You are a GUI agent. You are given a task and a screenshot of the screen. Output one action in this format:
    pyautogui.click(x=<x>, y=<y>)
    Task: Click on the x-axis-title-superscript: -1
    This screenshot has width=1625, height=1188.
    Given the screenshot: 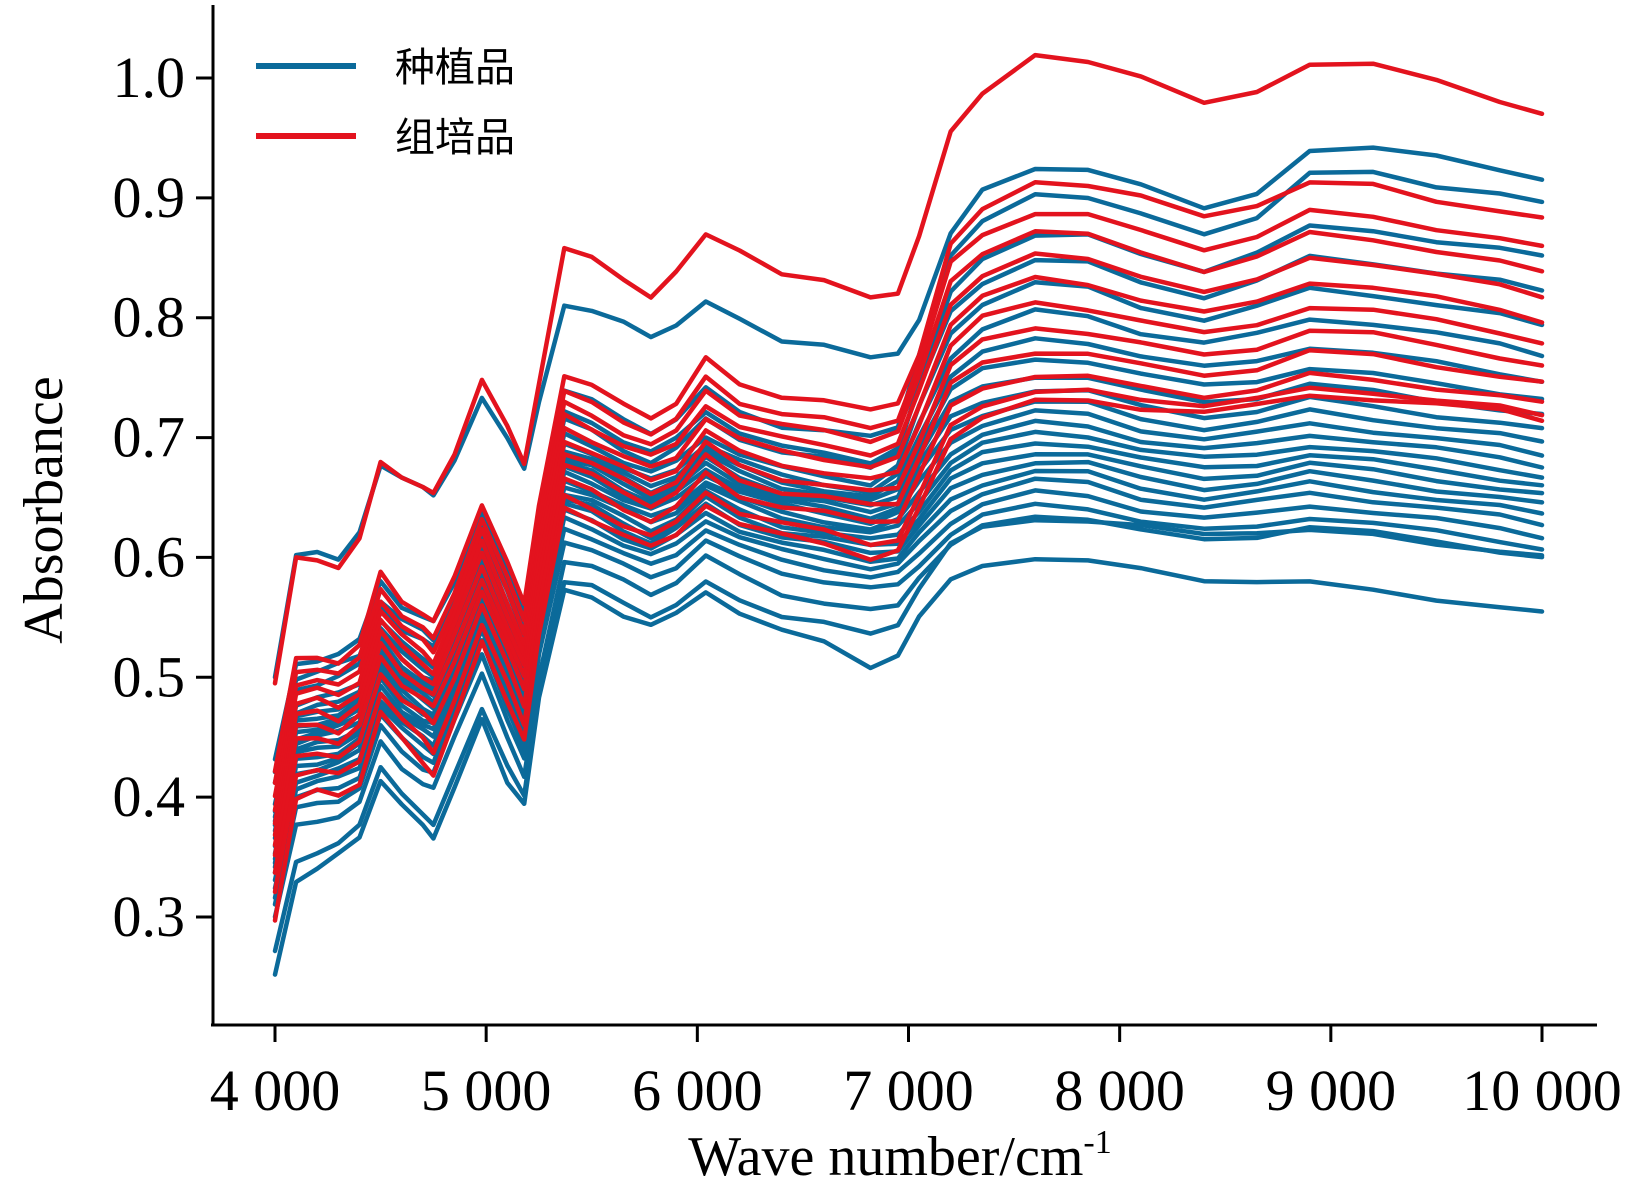 What is the action you would take?
    pyautogui.click(x=1097, y=1142)
    